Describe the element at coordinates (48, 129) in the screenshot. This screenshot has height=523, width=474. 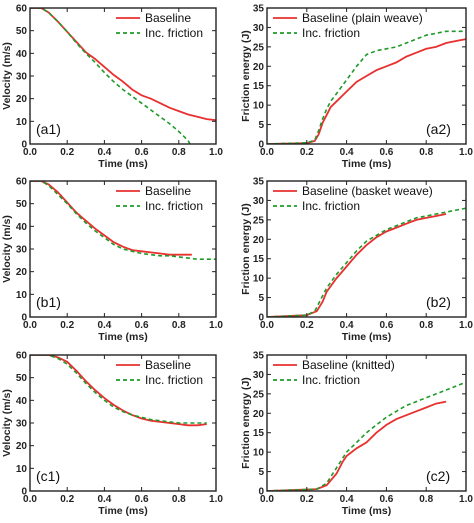
I see `panel-label: (a1)` at that location.